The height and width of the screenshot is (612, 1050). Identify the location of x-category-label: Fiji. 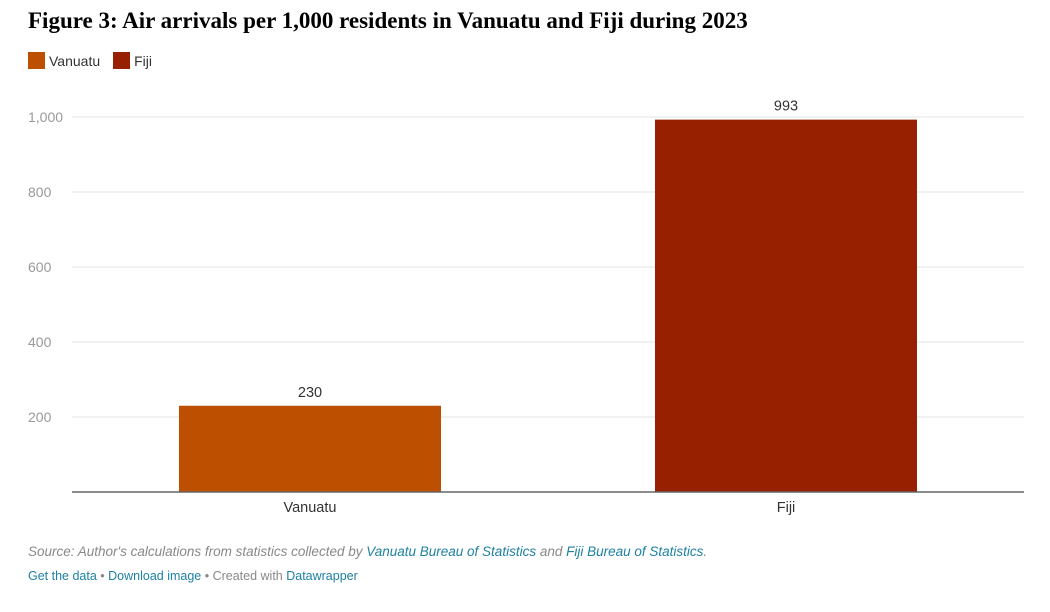
(786, 508).